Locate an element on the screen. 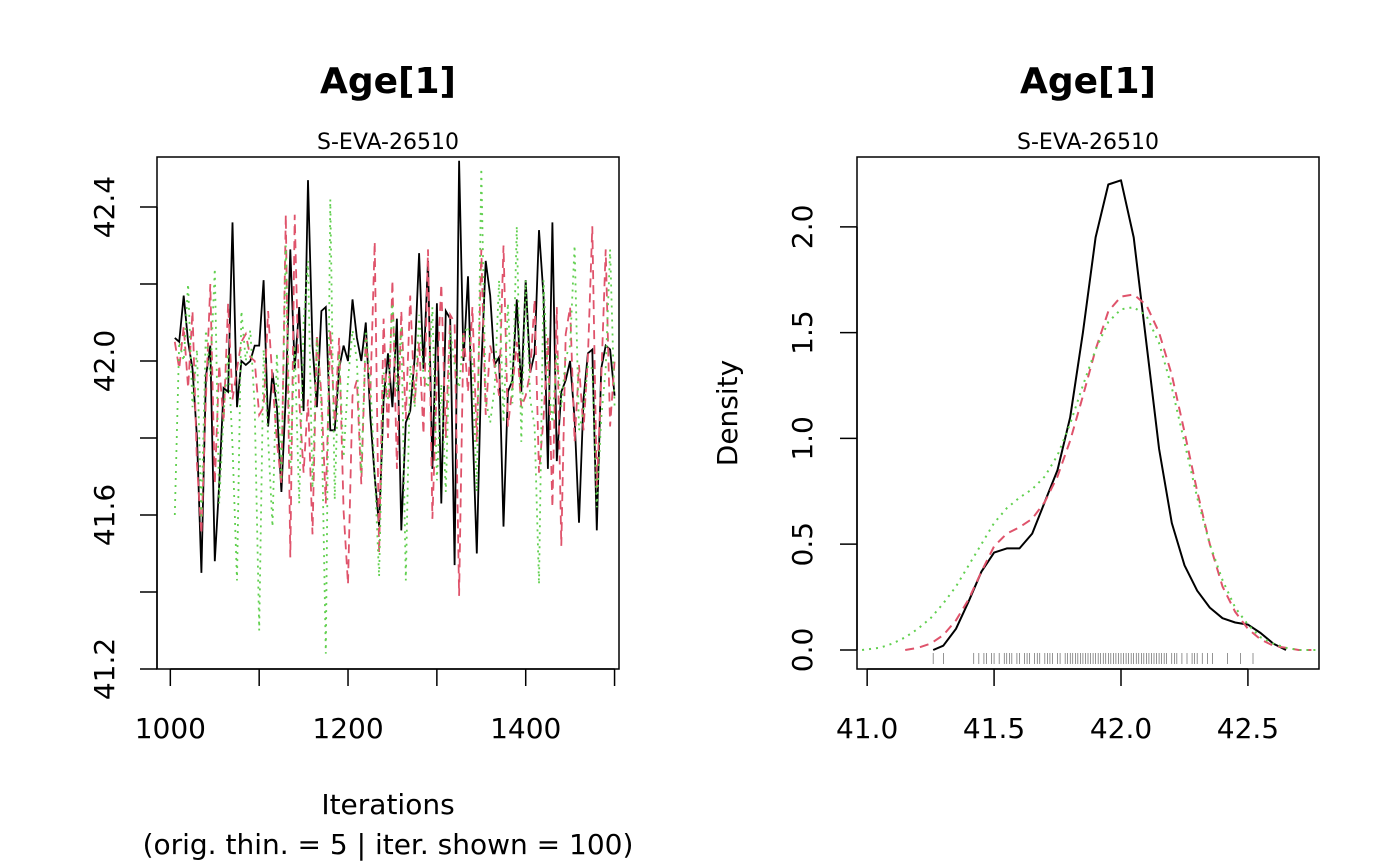  density-x-tick-label: 42.0 is located at coordinates (1121, 728).